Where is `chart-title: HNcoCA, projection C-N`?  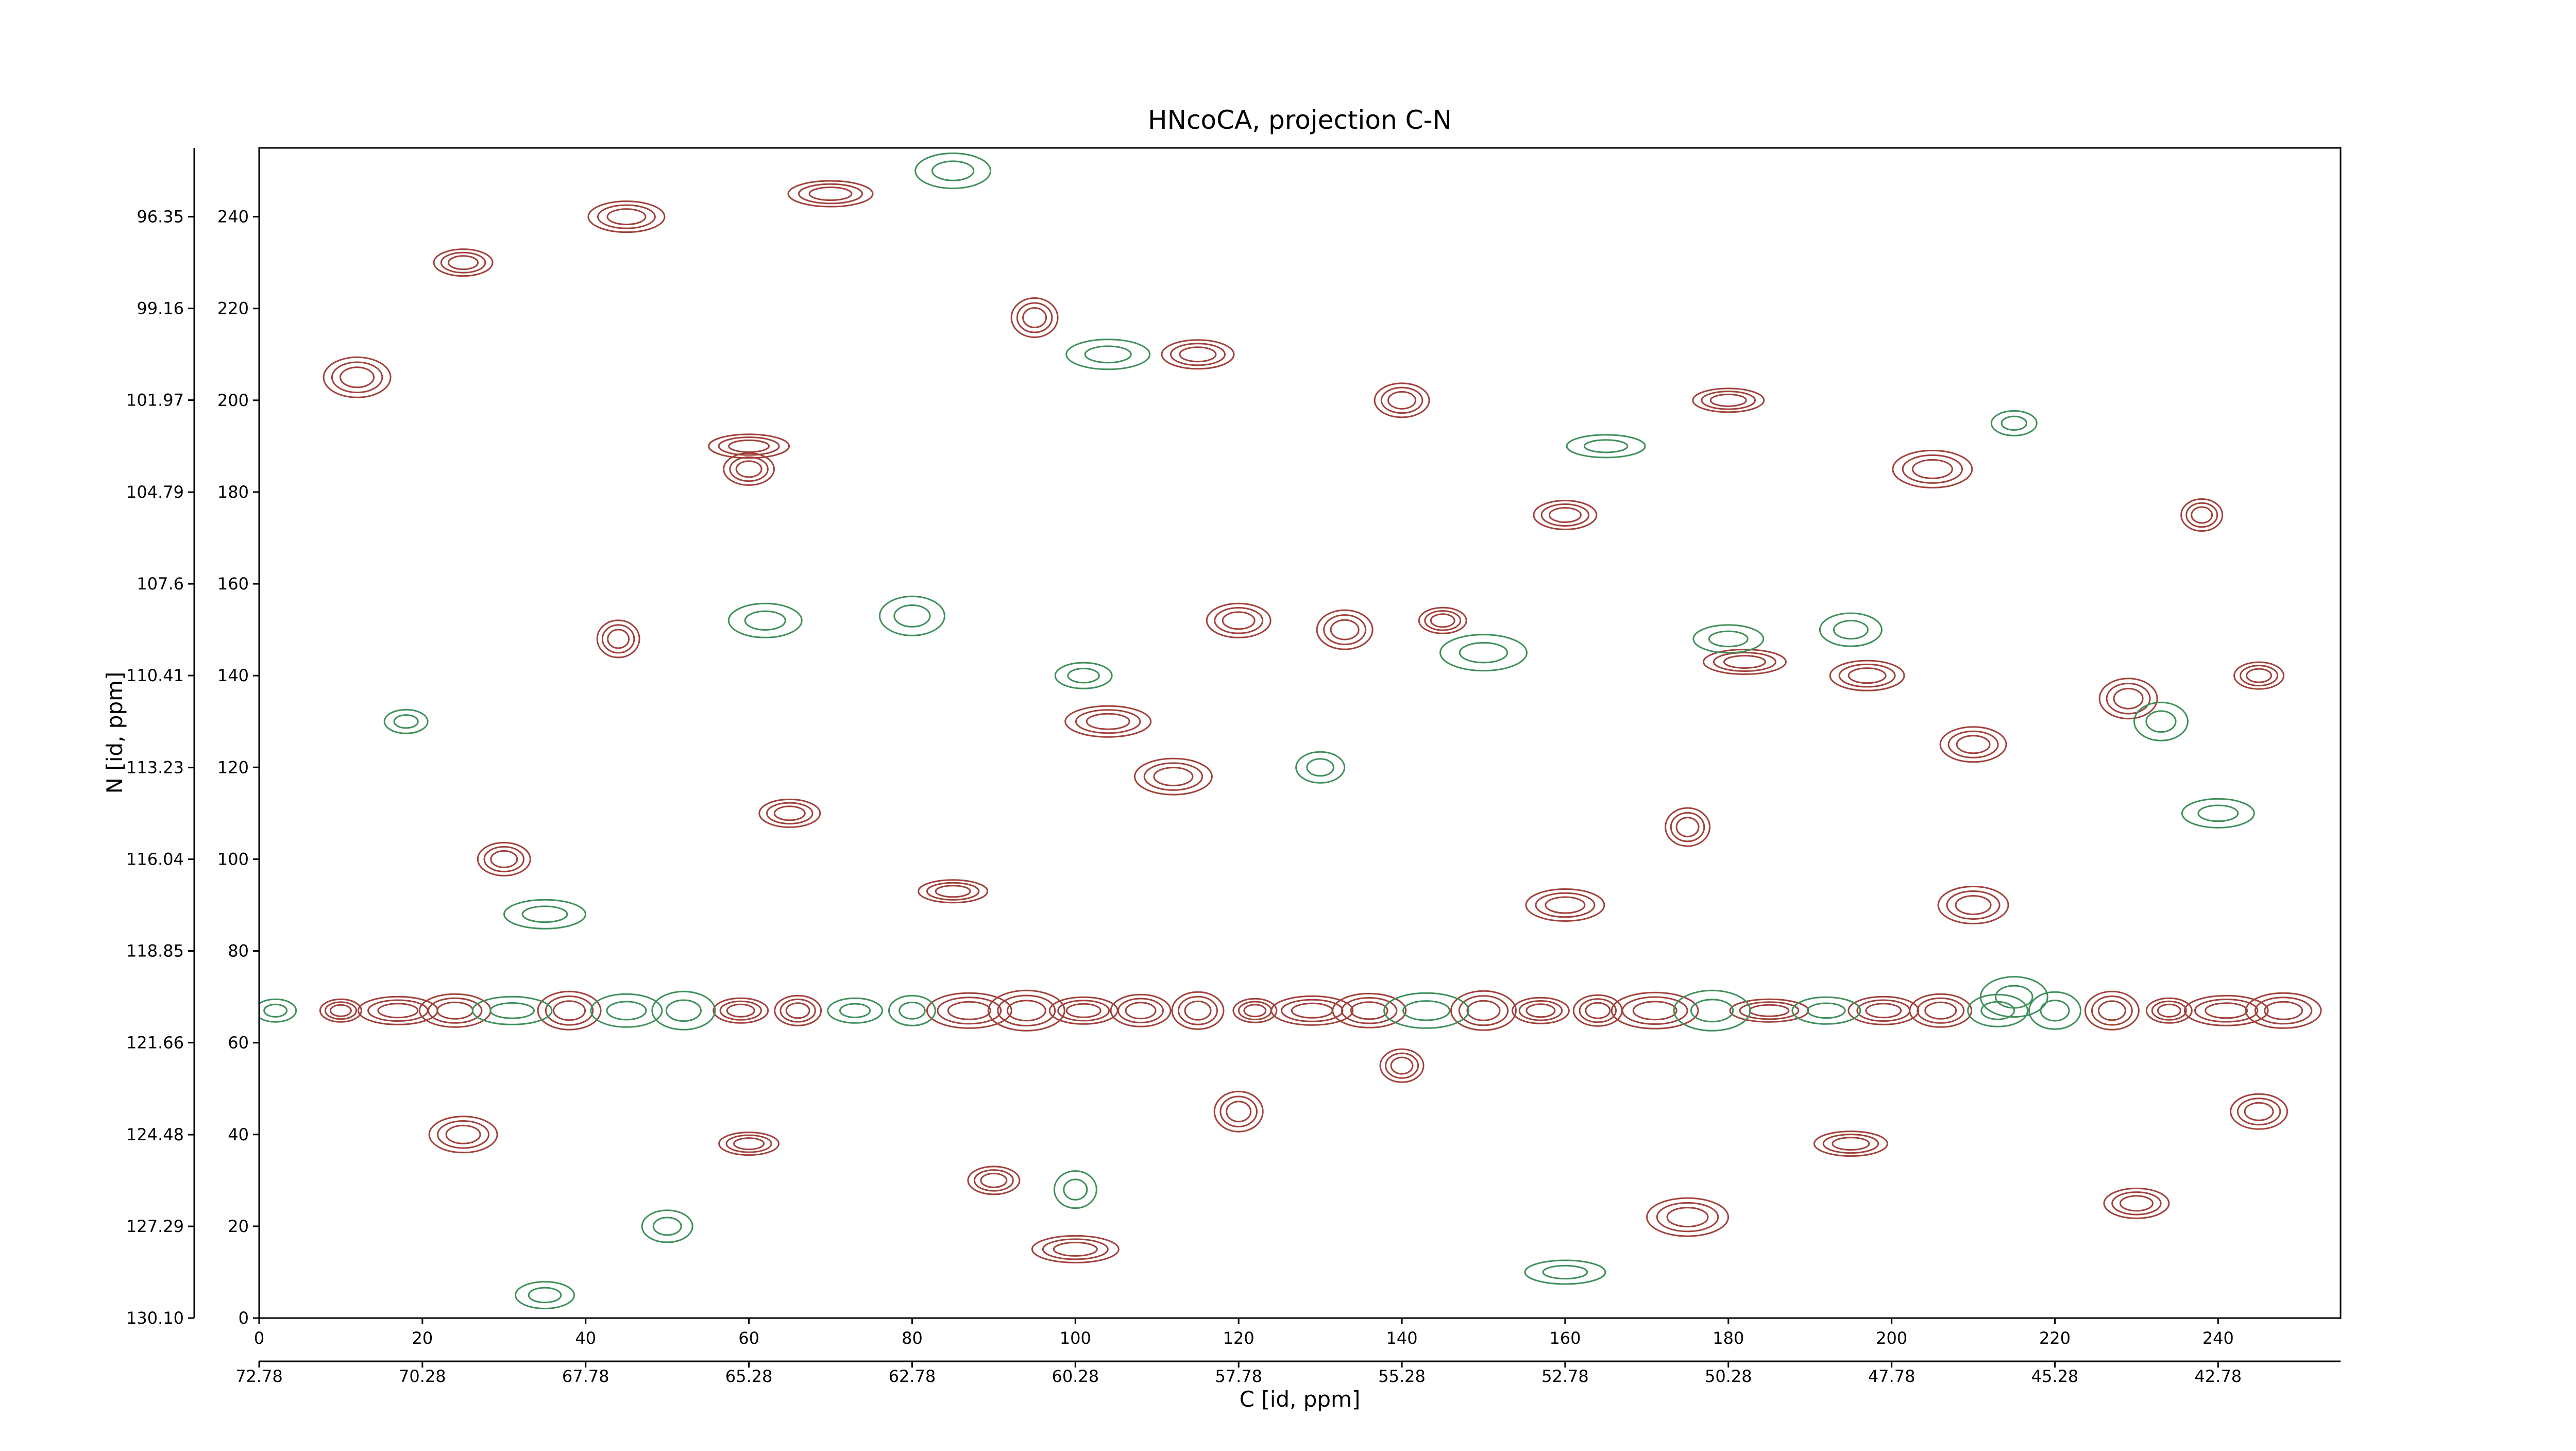
chart-title: HNcoCA, projection C-N is located at coordinates (1300, 120).